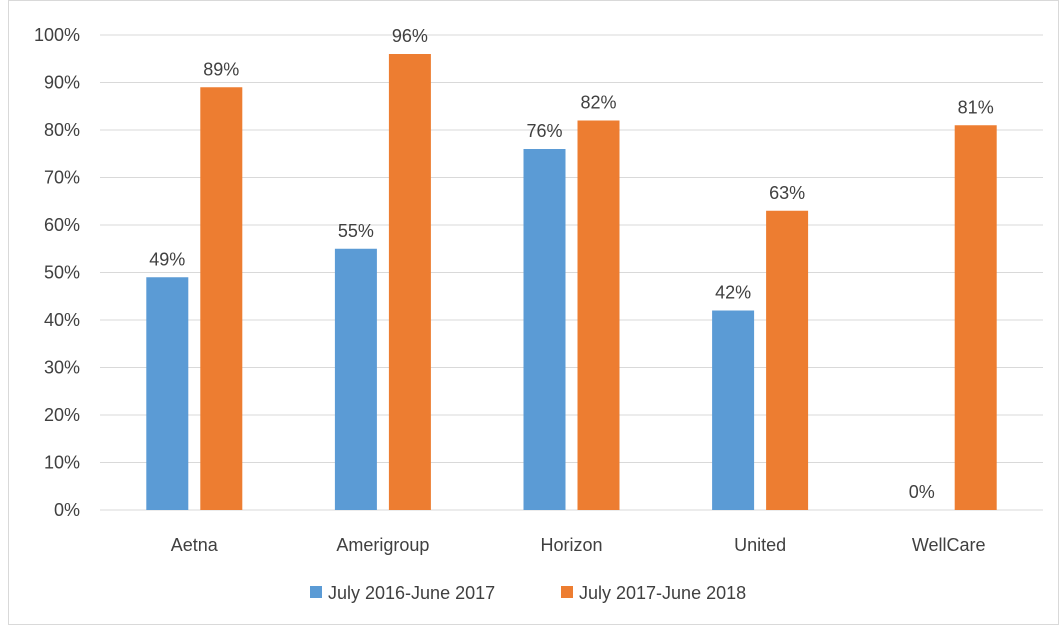  I want to click on data-label: 89%, so click(221, 69).